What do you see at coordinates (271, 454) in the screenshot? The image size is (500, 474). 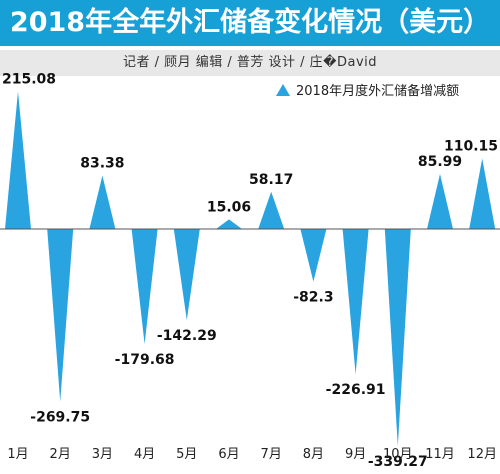 I see `x-tick-7月: 7月` at bounding box center [271, 454].